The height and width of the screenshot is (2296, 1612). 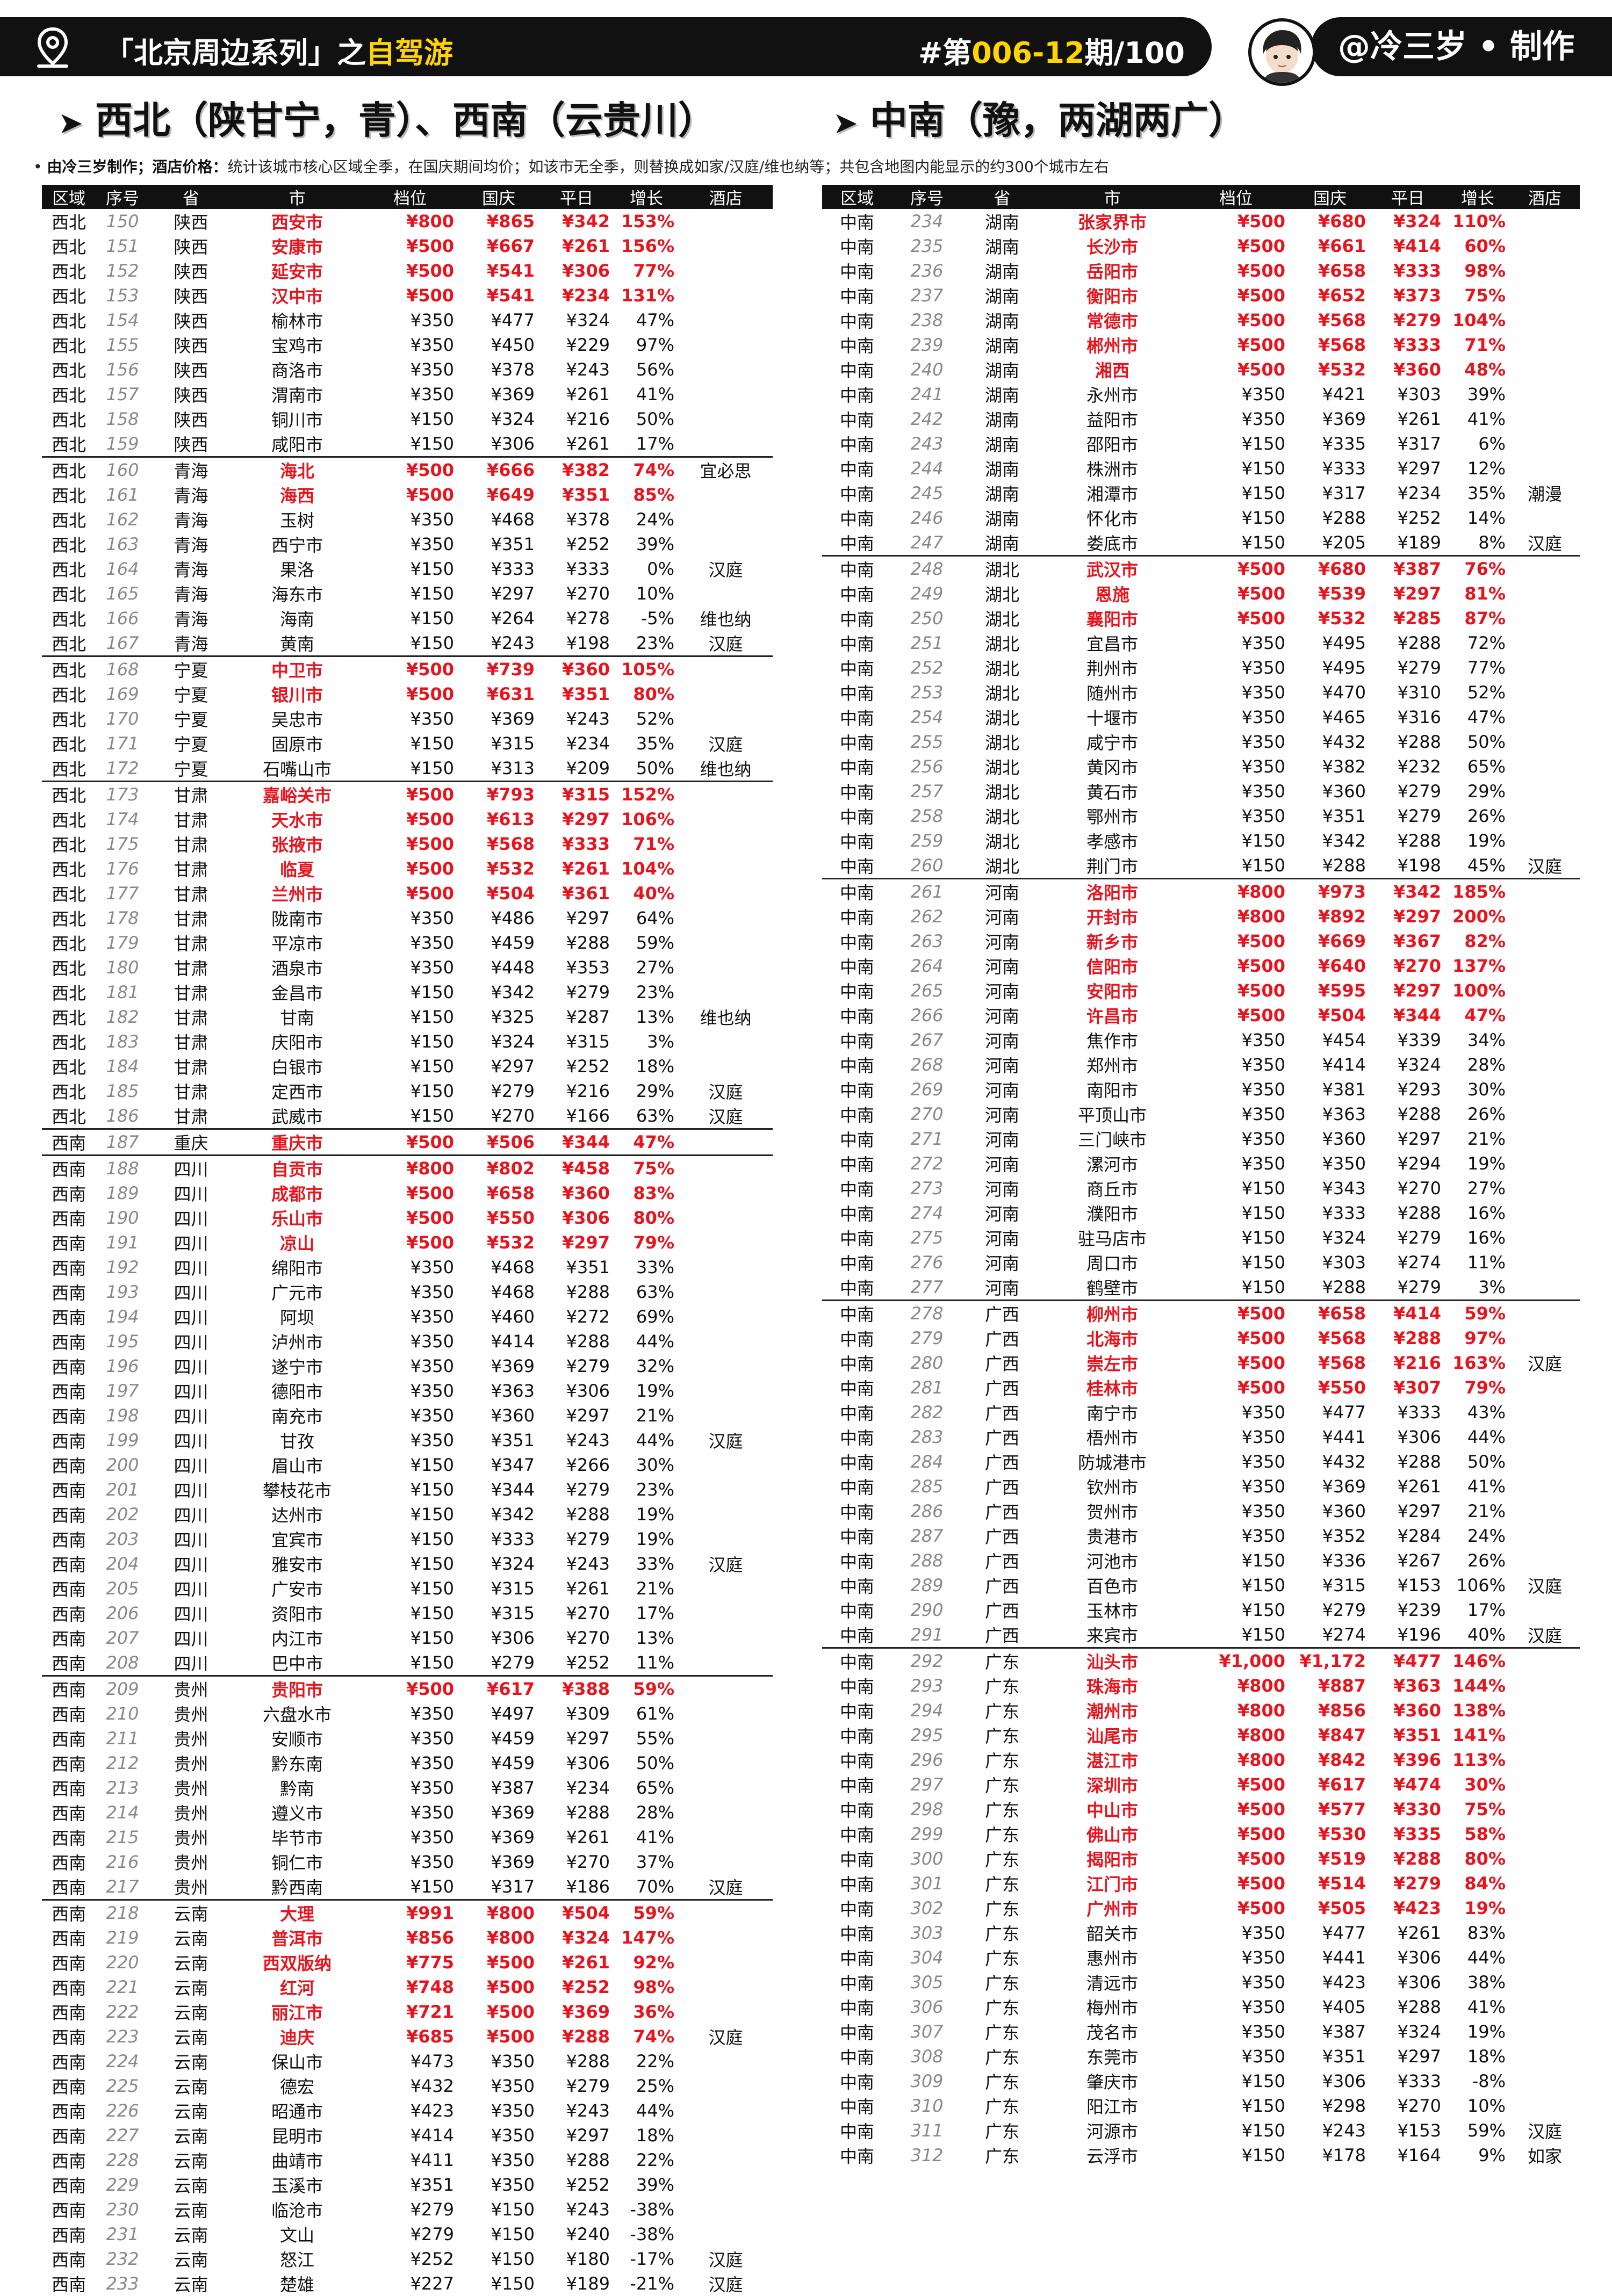 I want to click on cell-holiday-price: ¥343, so click(x=1344, y=1188).